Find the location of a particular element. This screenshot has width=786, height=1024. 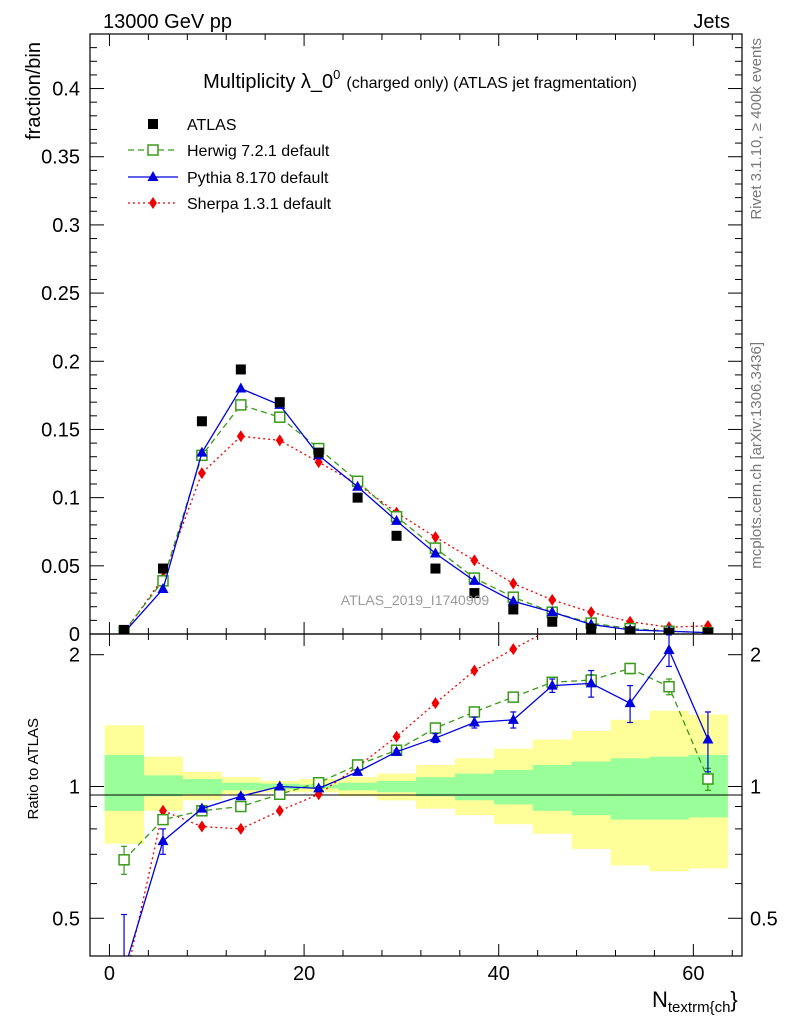

x-axis-label: Ntextrm{ch} is located at coordinates (695, 1001).